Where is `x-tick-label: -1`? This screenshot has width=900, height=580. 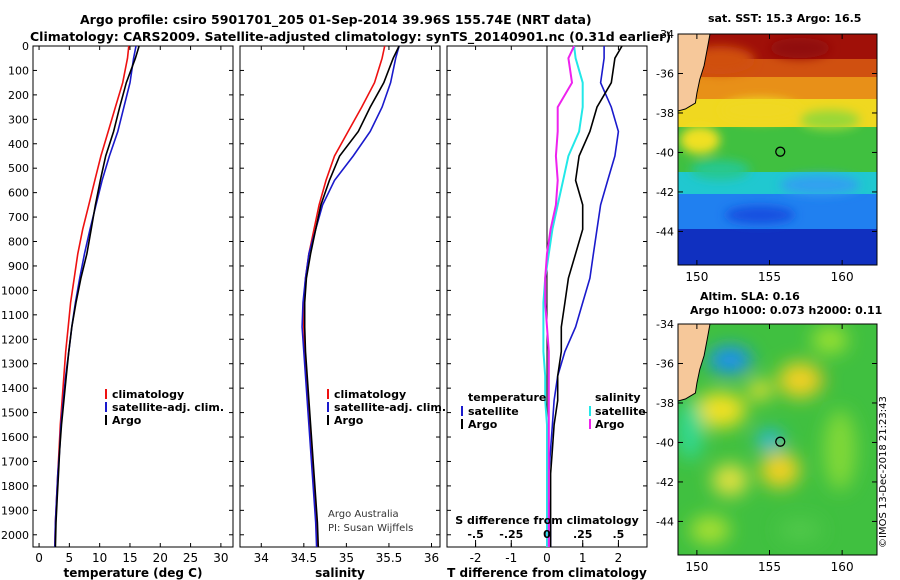
x-tick-label: -1 is located at coordinates (511, 558).